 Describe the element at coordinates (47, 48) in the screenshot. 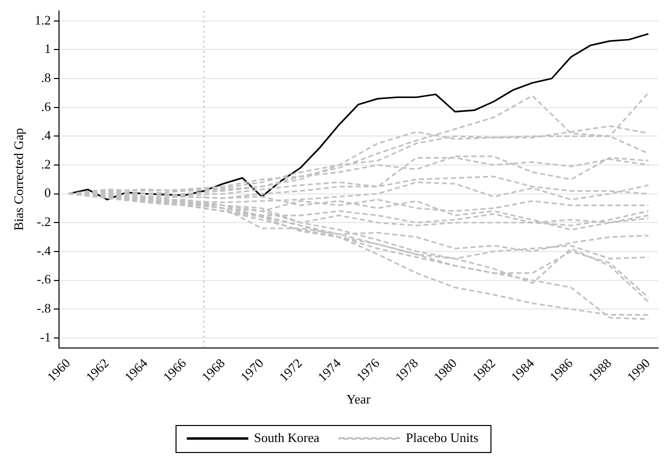

I see `y-tick-label: 1` at that location.